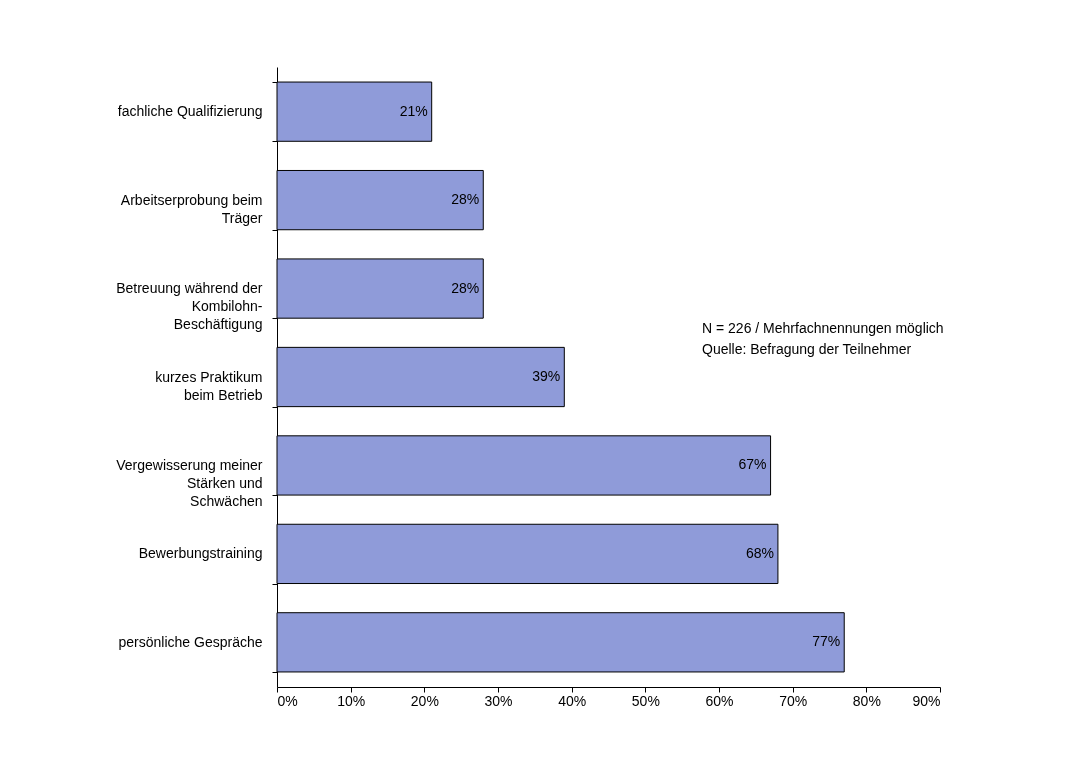 This screenshot has height=773, width=1067. What do you see at coordinates (498, 700) in the screenshot?
I see `x-tick-label: 30%` at bounding box center [498, 700].